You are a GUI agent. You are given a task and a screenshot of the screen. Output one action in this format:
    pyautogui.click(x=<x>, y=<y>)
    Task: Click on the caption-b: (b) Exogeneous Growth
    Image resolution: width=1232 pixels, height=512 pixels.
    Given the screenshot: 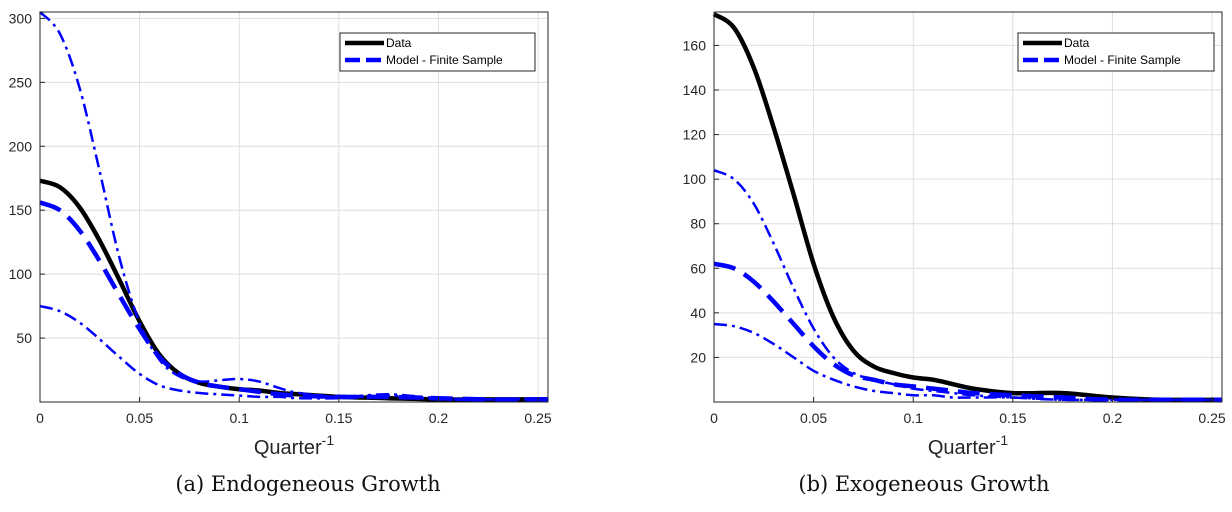 What is the action you would take?
    pyautogui.click(x=924, y=484)
    